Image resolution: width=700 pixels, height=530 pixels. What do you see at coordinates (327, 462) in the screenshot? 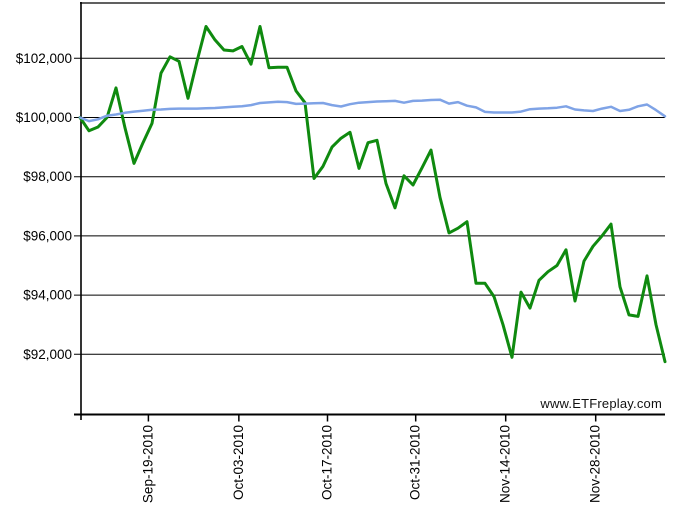
I see `x-axis-label: Oct-17-2010` at bounding box center [327, 462].